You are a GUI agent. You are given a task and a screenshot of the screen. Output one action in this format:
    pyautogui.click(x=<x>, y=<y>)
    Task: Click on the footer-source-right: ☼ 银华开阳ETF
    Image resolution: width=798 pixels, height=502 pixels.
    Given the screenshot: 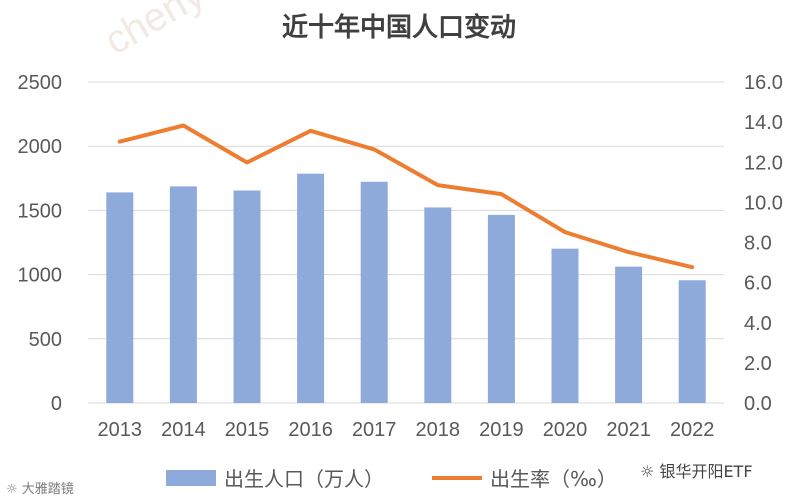 What is the action you would take?
    pyautogui.click(x=696, y=470)
    